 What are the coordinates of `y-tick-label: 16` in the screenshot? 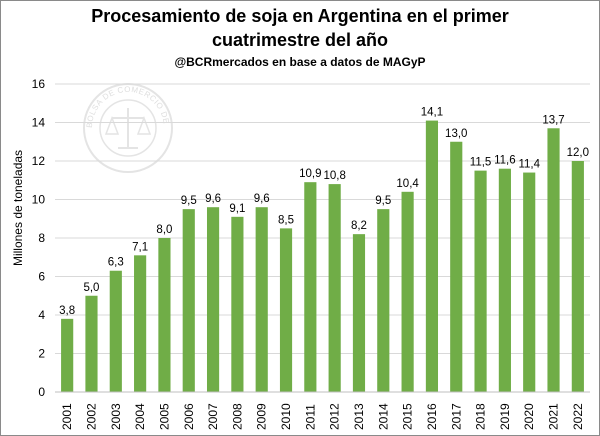 It's located at (39, 84).